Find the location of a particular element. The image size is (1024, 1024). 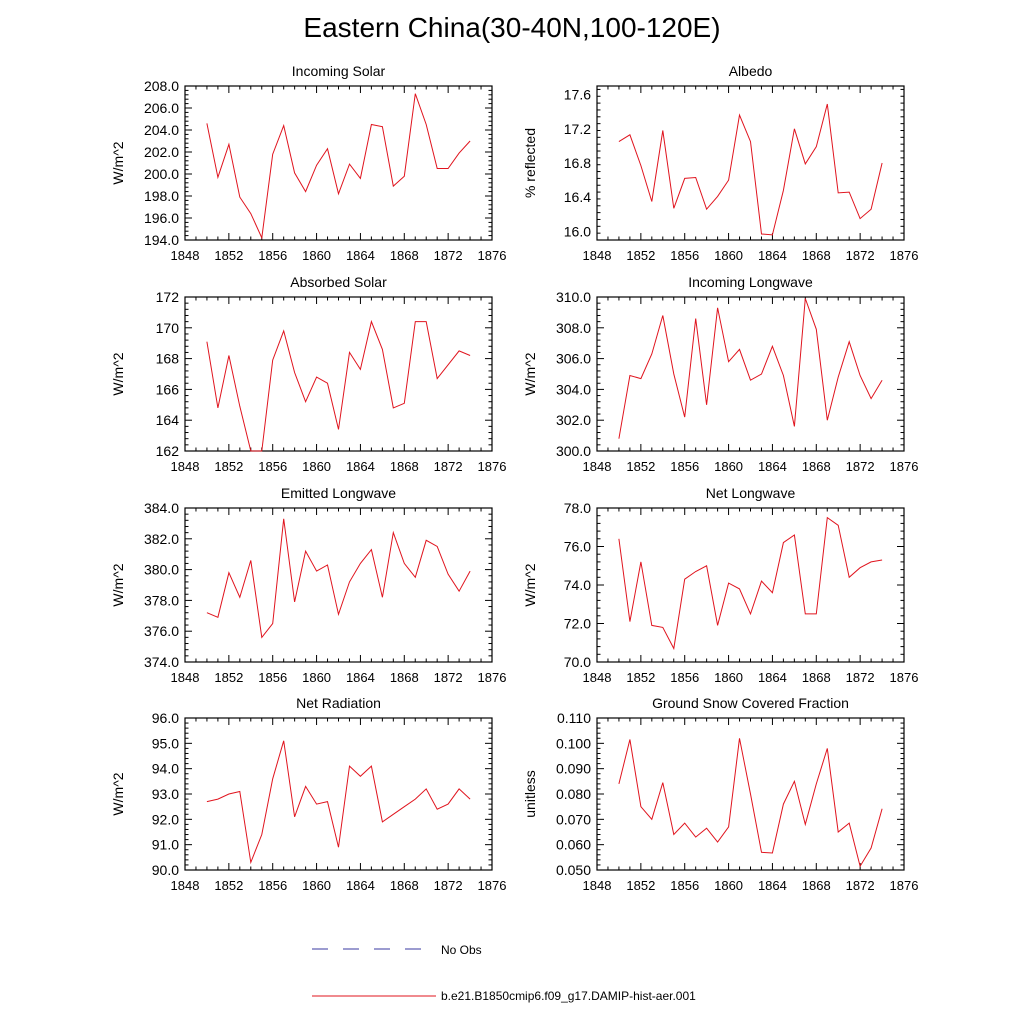

y-tick-label: 0.100 is located at coordinates (573, 743).